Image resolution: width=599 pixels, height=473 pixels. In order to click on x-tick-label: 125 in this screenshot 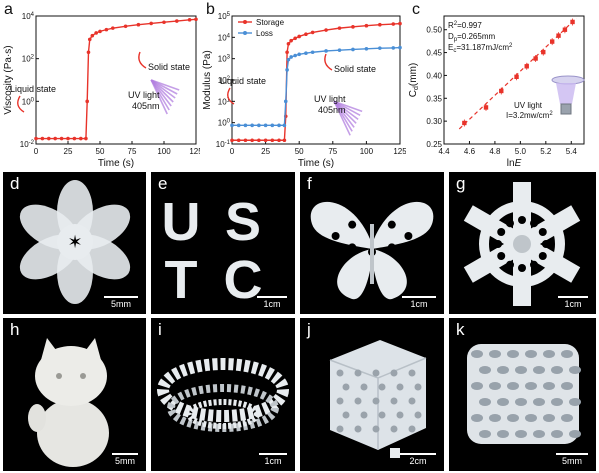, I will do `click(194, 151)`.